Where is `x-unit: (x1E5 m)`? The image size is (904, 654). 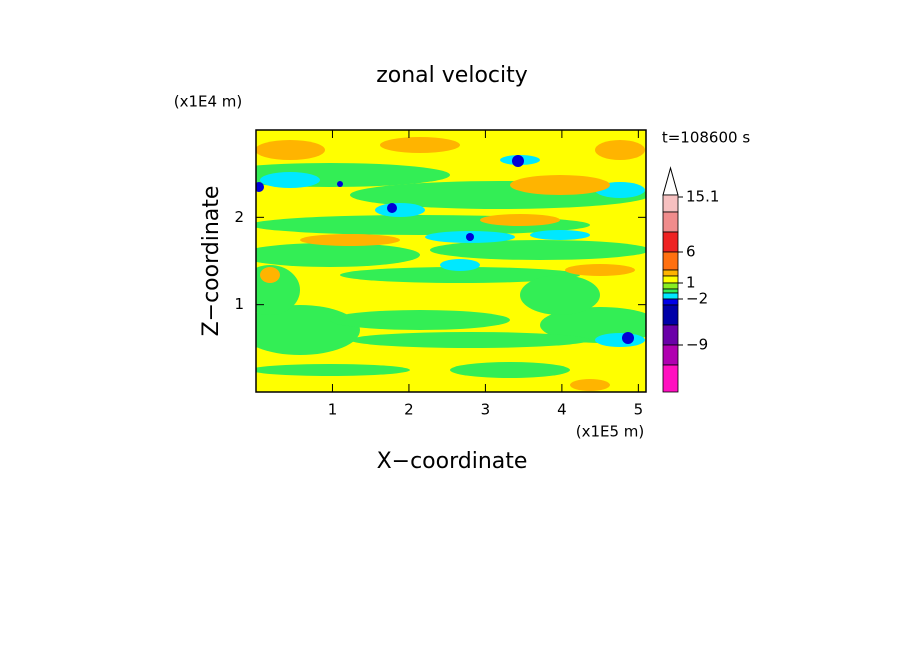
x-unit: (x1E5 m) is located at coordinates (610, 432).